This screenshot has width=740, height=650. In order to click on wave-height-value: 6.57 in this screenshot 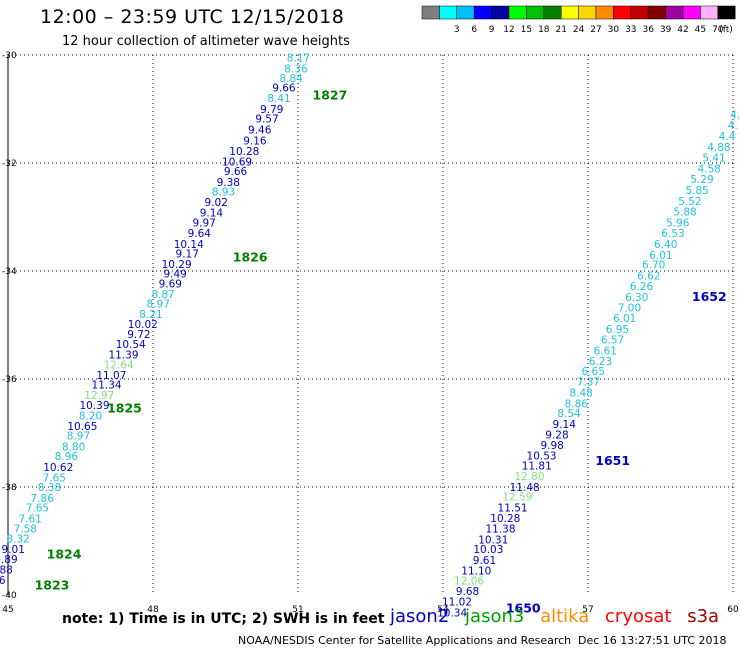, I will do `click(612, 341)`.